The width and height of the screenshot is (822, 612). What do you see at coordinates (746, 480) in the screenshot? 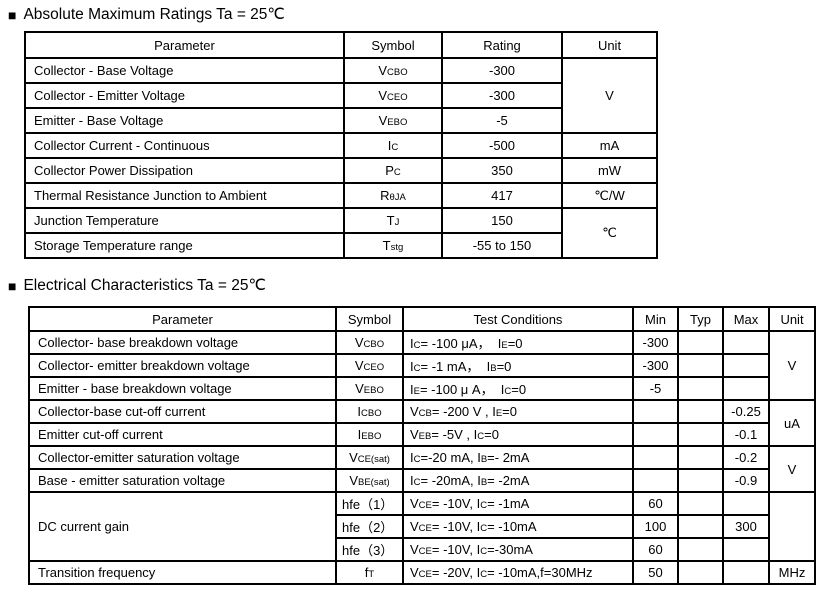
I see `max-cell: -0.9` at bounding box center [746, 480].